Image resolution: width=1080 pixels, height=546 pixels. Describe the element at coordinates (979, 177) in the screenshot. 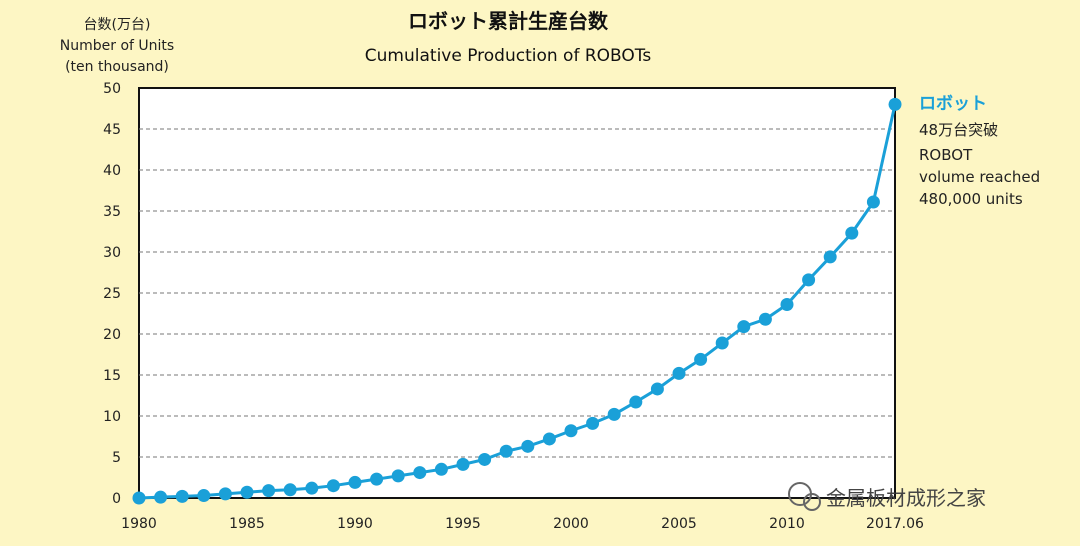

I see `annotation-line-3: volume reached` at that location.